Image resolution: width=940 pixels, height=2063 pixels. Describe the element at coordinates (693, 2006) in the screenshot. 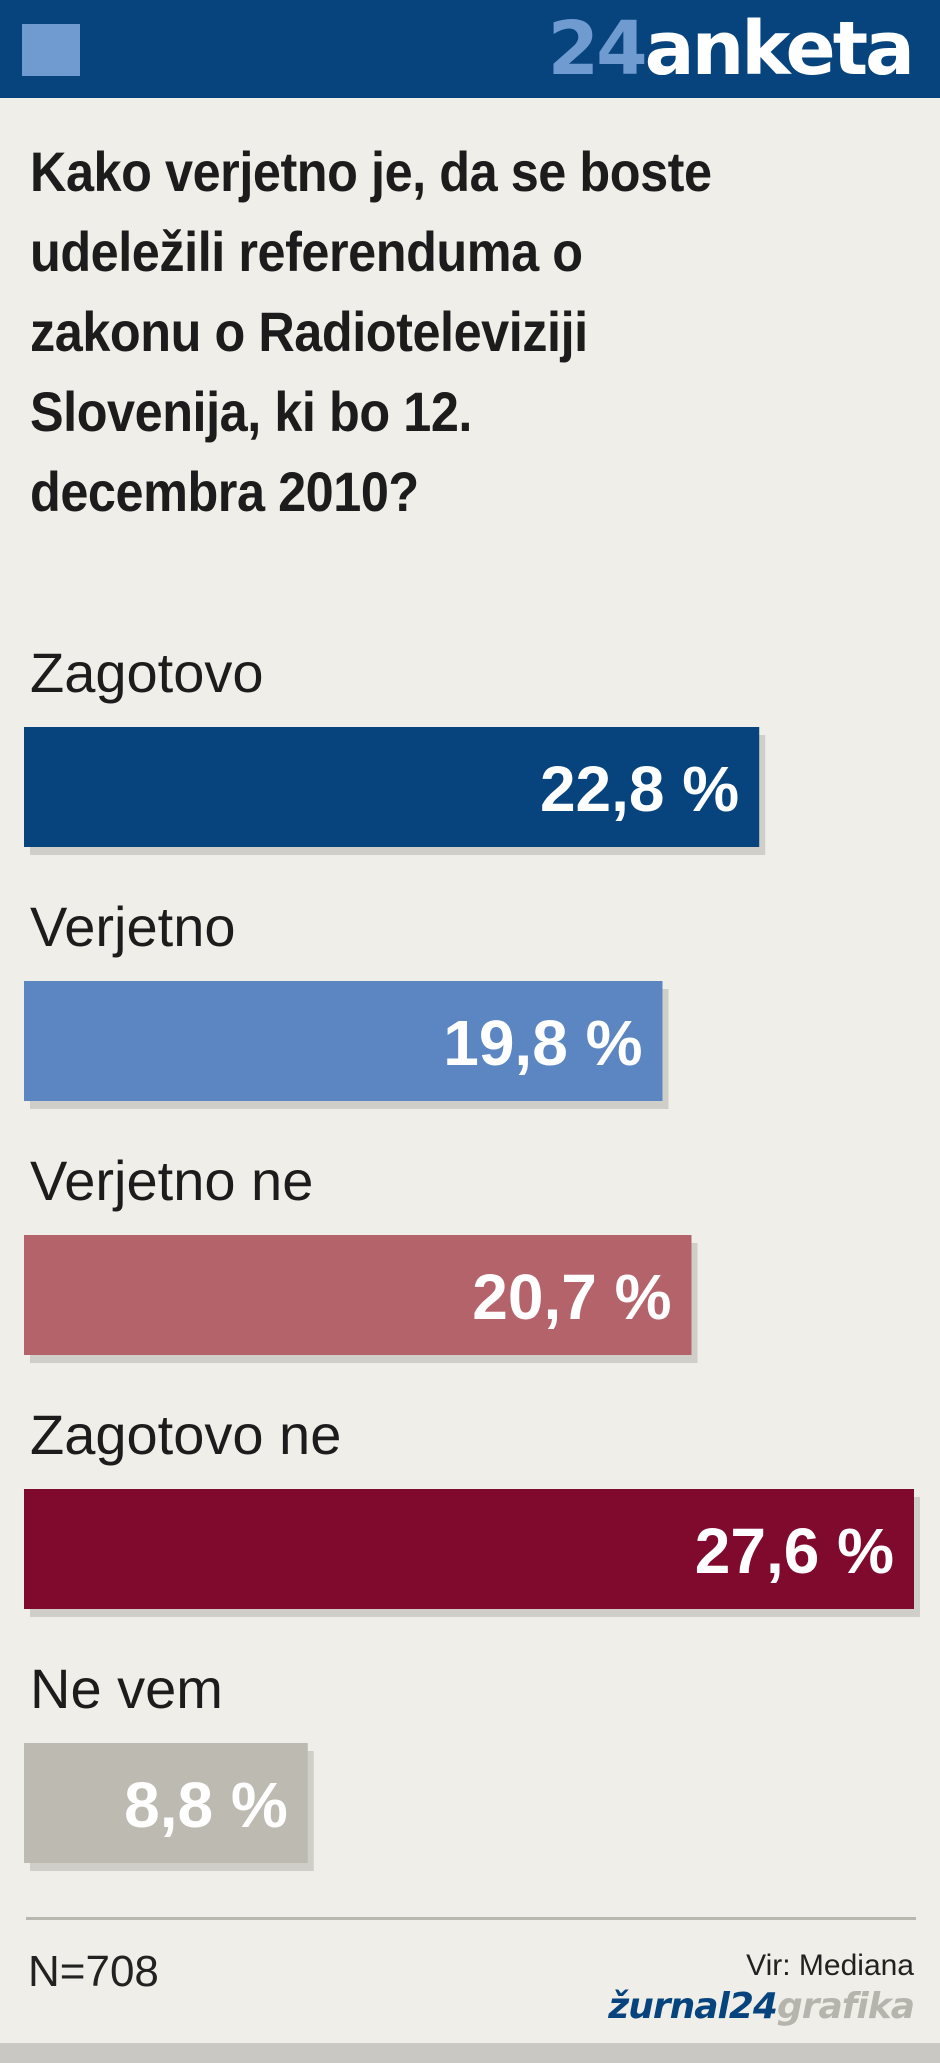

I see `credit-part1: žurnal24` at that location.